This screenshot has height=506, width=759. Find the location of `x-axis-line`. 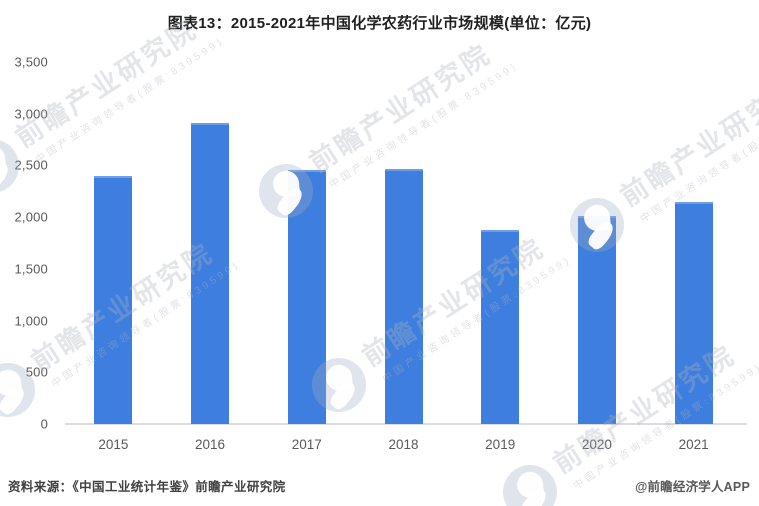

x-axis-line is located at coordinates (406, 424).